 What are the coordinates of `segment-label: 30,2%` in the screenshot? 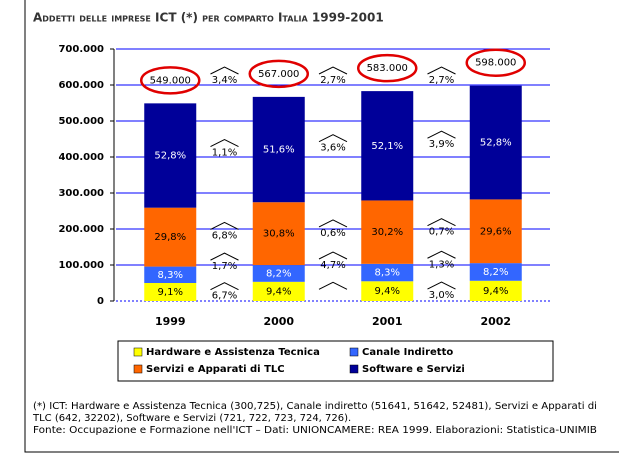 It's located at (387, 232).